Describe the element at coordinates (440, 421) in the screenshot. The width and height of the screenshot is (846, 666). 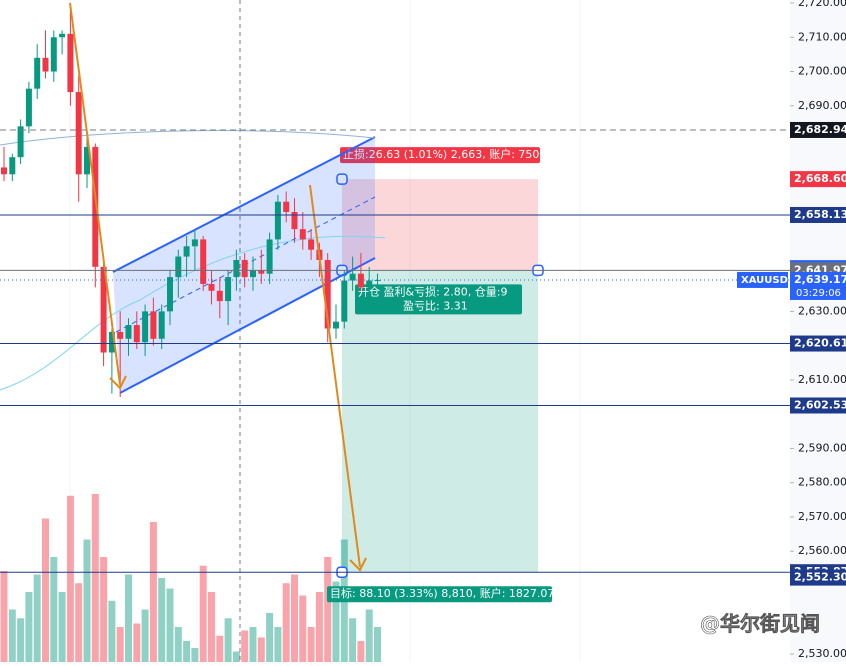
I see `target-zone` at that location.